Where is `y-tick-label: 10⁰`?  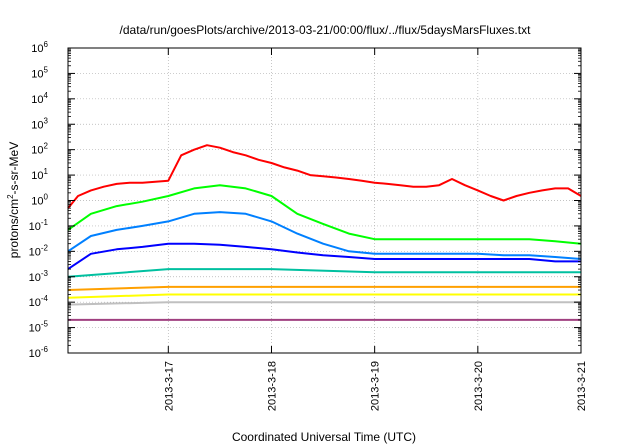 y-tick-label: 10⁰ is located at coordinates (39, 200).